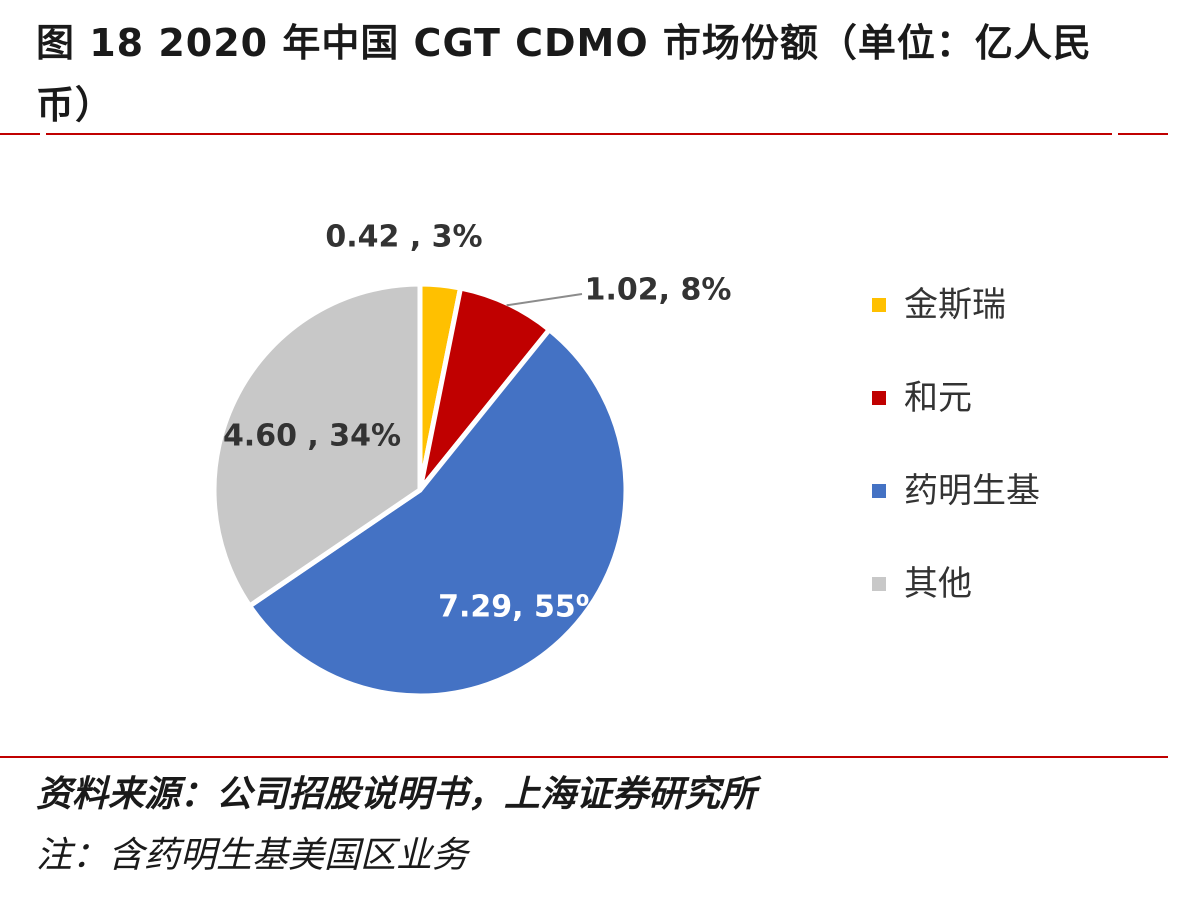 Image resolution: width=1180 pixels, height=902 pixels. I want to click on data-label-leader-line, so click(544, 300).